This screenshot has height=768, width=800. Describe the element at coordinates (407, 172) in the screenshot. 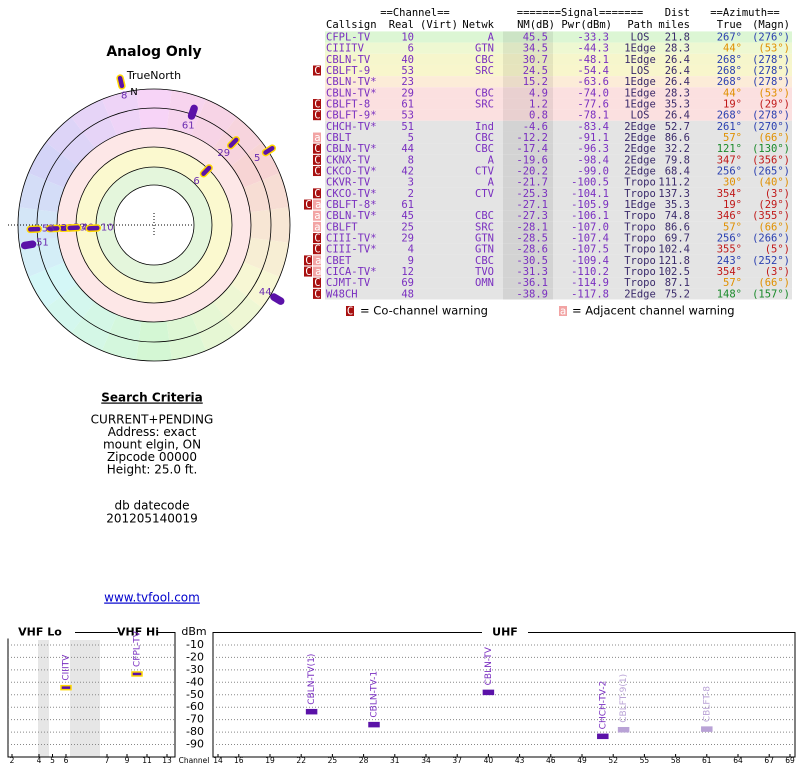

I see `cell-real: 42` at that location.